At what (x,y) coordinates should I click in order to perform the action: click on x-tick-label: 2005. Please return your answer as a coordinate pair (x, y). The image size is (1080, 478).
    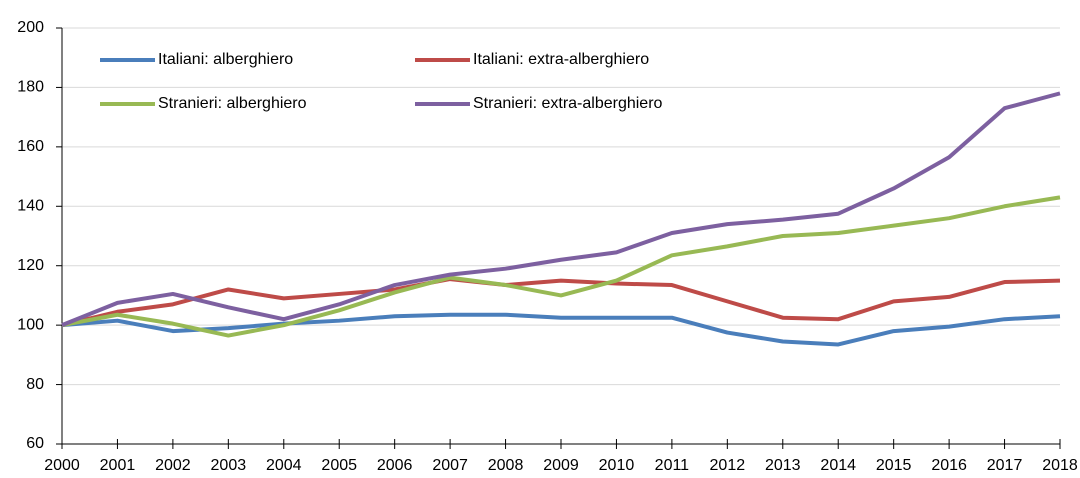
    Looking at the image, I should click on (339, 465).